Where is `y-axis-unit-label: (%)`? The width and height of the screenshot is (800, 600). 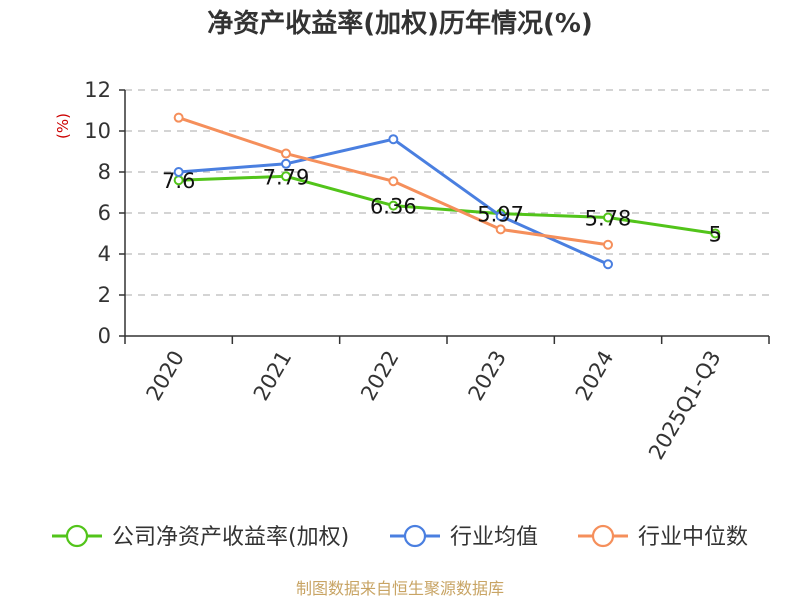
y-axis-unit-label: (%) is located at coordinates (63, 126).